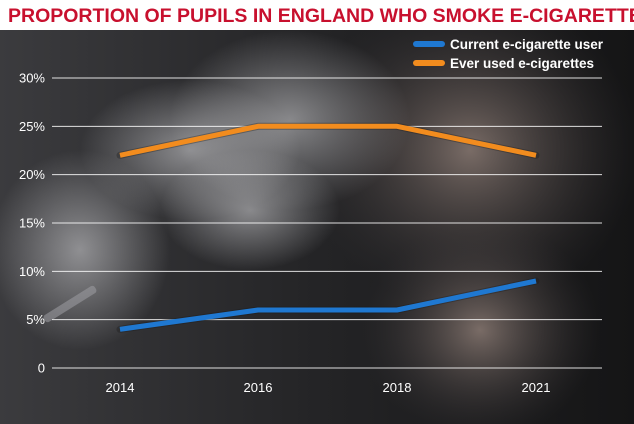 The width and height of the screenshot is (634, 424). Describe the element at coordinates (41, 368) in the screenshot. I see `y-tick-label: 0` at that location.